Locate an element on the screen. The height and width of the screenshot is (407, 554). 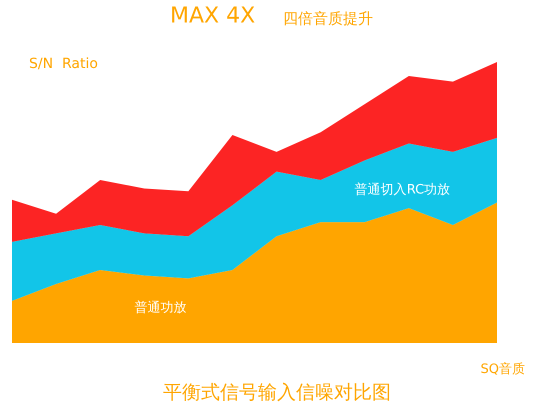
series-label: 普通切入RC功放 is located at coordinates (402, 189).